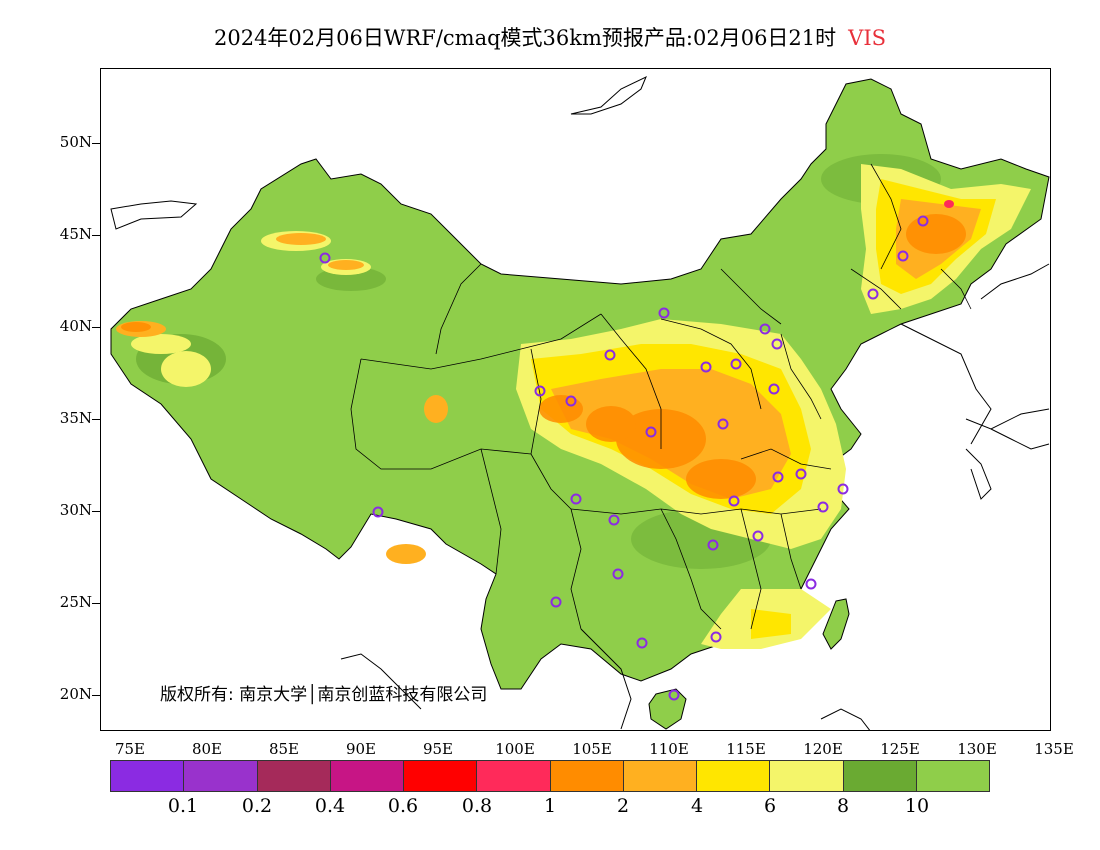 The image size is (1100, 850). What do you see at coordinates (667, 709) in the screenshot?
I see `hainan-island` at bounding box center [667, 709].